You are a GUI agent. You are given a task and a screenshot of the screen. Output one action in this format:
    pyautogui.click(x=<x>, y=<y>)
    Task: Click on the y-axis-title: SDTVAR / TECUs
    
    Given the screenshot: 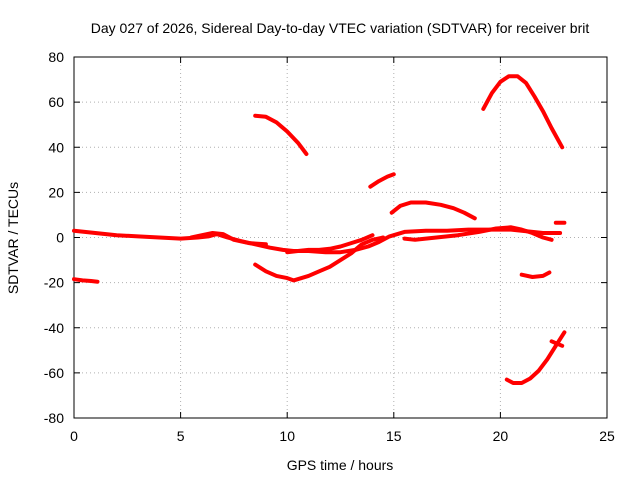 What is the action you would take?
    pyautogui.click(x=13, y=238)
    